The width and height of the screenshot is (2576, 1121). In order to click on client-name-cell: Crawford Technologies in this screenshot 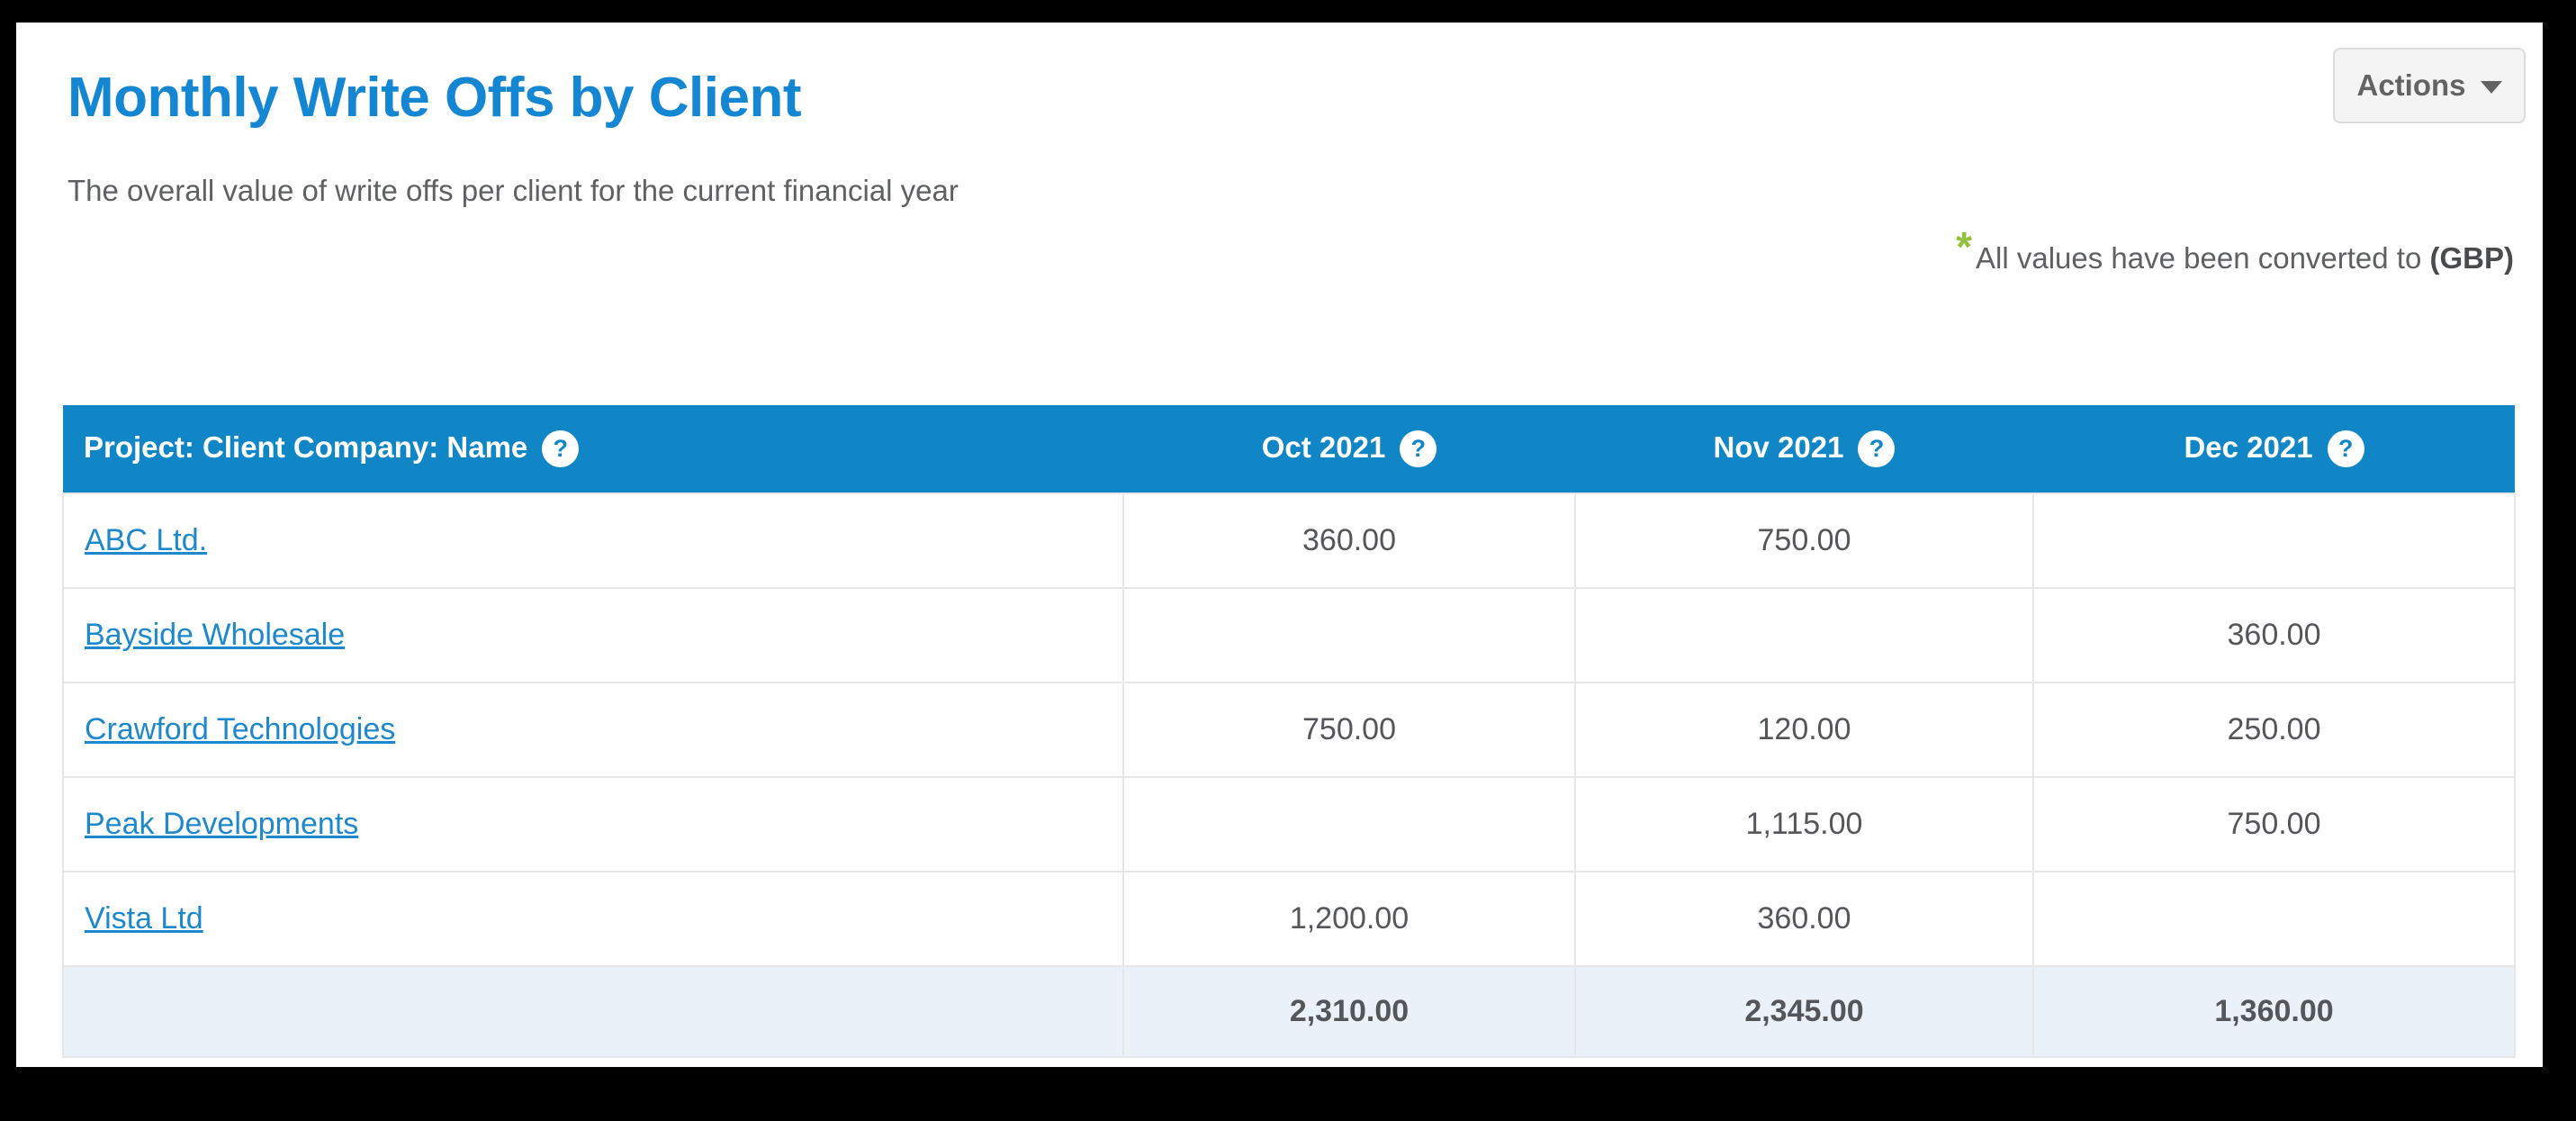, I will do `click(593, 730)`.